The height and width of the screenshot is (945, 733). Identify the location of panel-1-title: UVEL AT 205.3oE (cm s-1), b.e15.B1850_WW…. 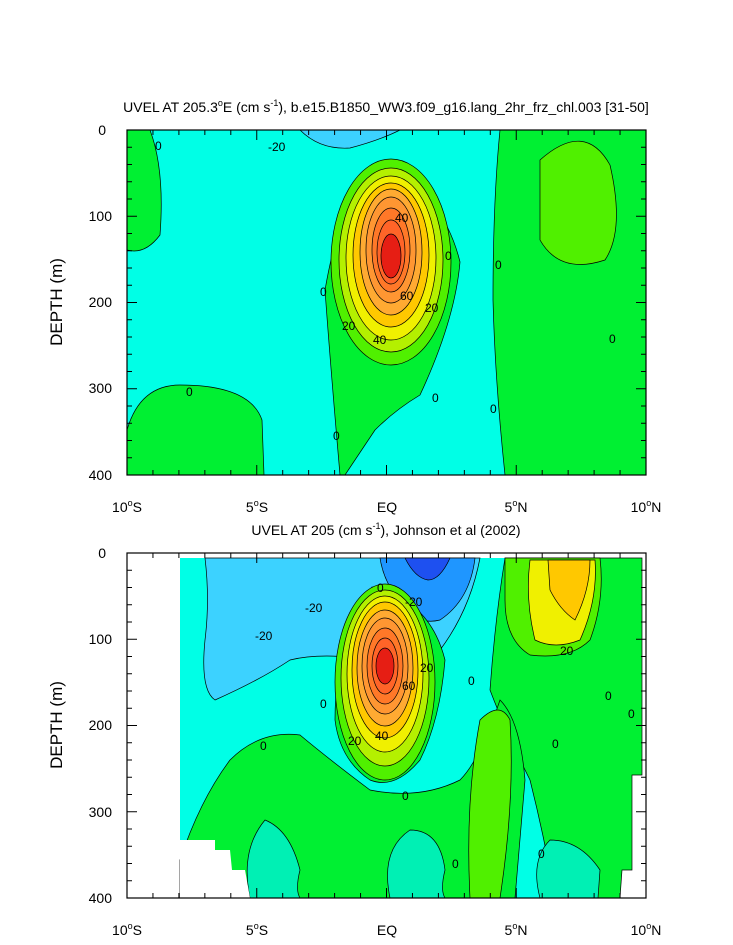
(386, 106).